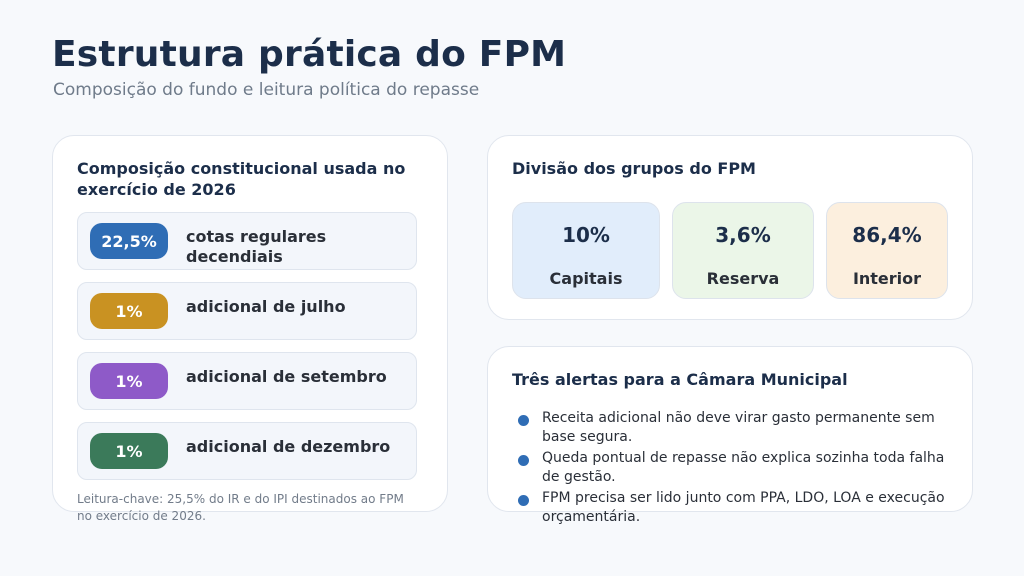  What do you see at coordinates (743, 235) in the screenshot?
I see `group-percent: 3,6%` at bounding box center [743, 235].